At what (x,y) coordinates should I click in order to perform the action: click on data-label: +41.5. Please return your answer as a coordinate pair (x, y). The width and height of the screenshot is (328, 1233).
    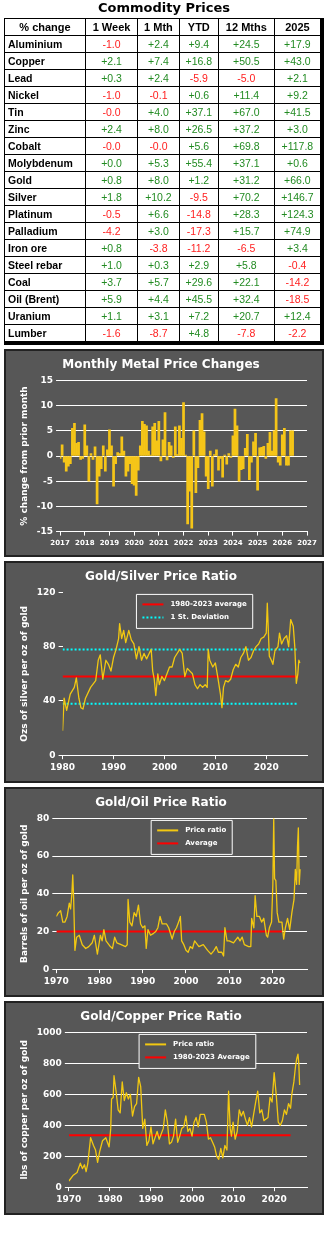
    Looking at the image, I should click on (298, 112).